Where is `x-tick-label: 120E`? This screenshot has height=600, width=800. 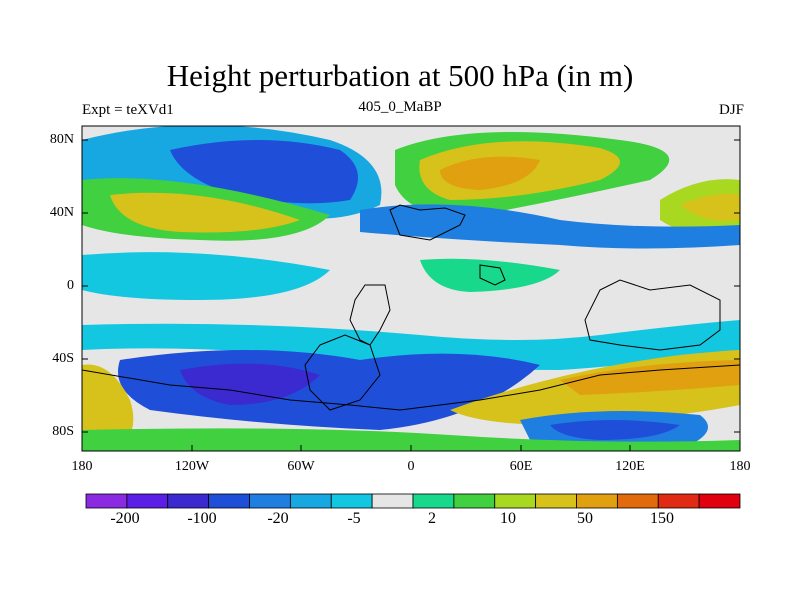 x-tick-label: 120E is located at coordinates (630, 466).